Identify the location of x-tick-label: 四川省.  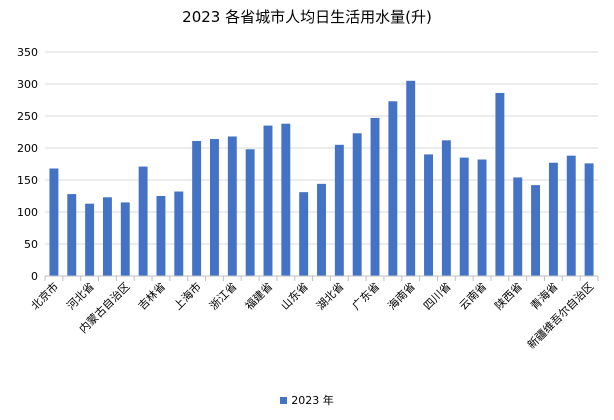
(437, 296).